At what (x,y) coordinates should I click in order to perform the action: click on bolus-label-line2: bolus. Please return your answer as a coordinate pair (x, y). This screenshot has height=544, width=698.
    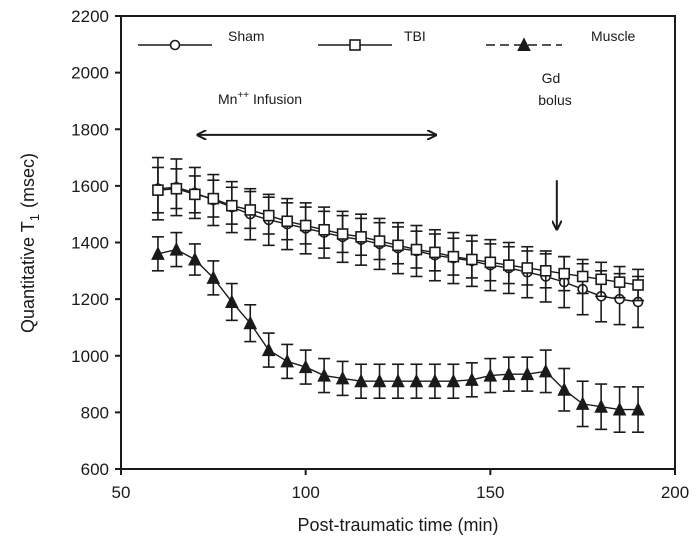
    Looking at the image, I should click on (554, 100).